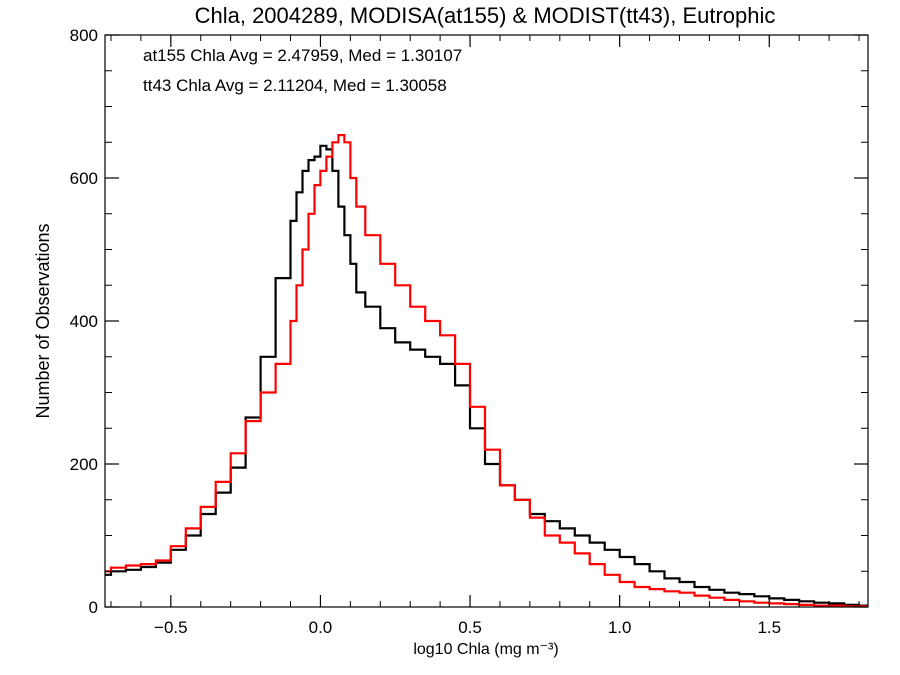  Describe the element at coordinates (302, 55) in the screenshot. I see `annotation-at155: at155 Chla Avg = 2.47959, Med = 1.30107` at that location.